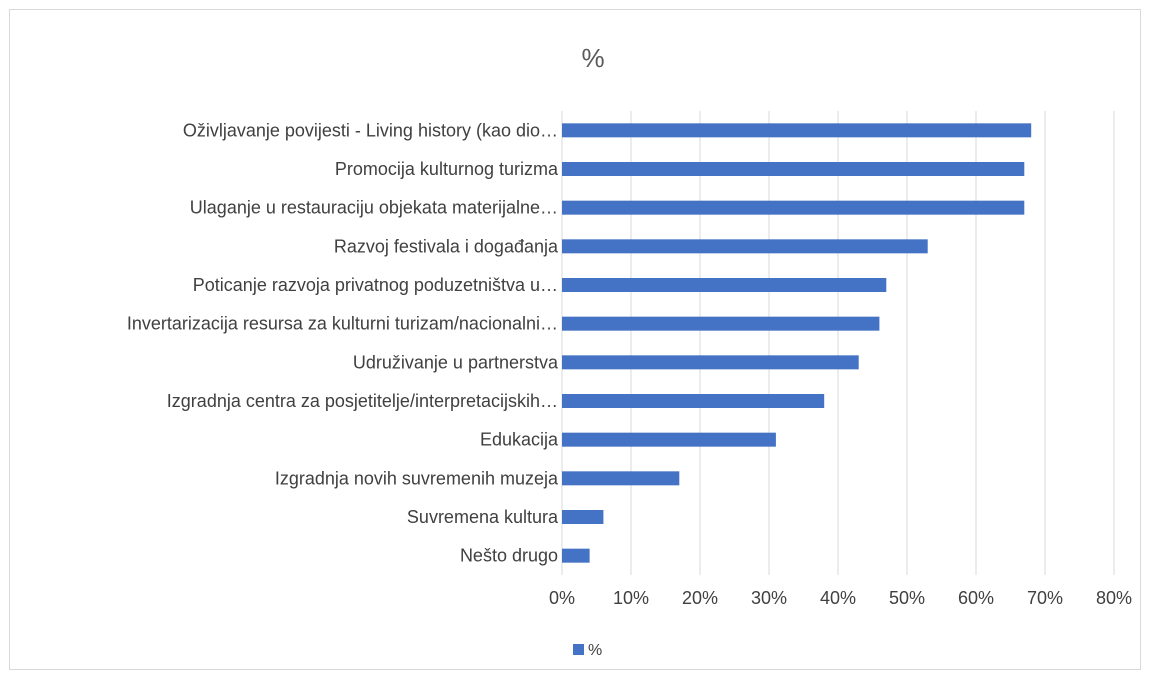 Image resolution: width=1151 pixels, height=679 pixels. What do you see at coordinates (509, 556) in the screenshot?
I see `category-label: Nešto drugo` at bounding box center [509, 556].